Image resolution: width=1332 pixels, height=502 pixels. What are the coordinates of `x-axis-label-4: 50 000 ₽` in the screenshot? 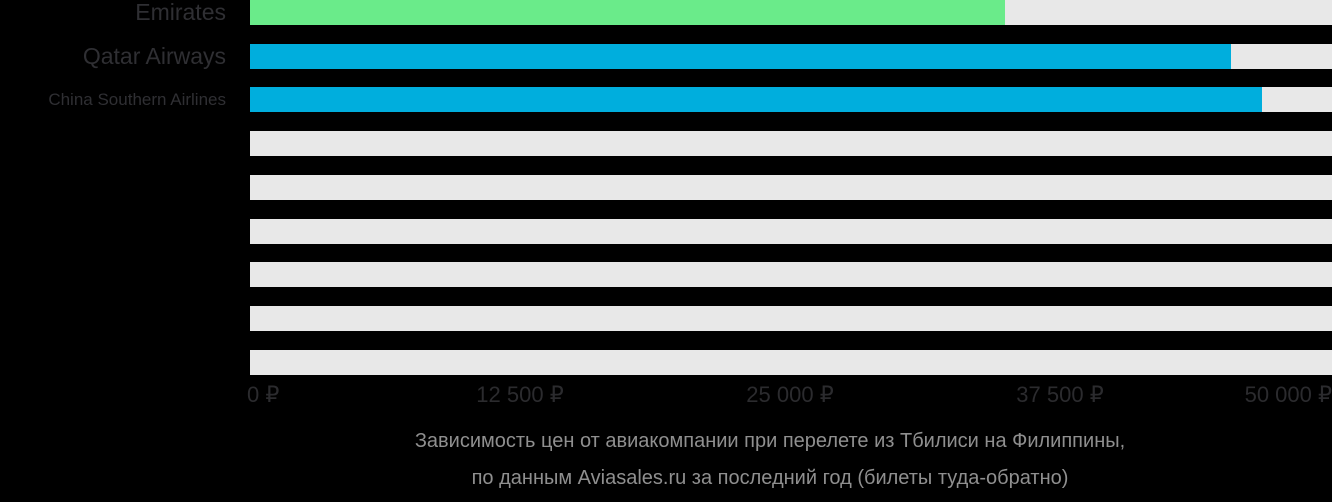 It's located at (1288, 394).